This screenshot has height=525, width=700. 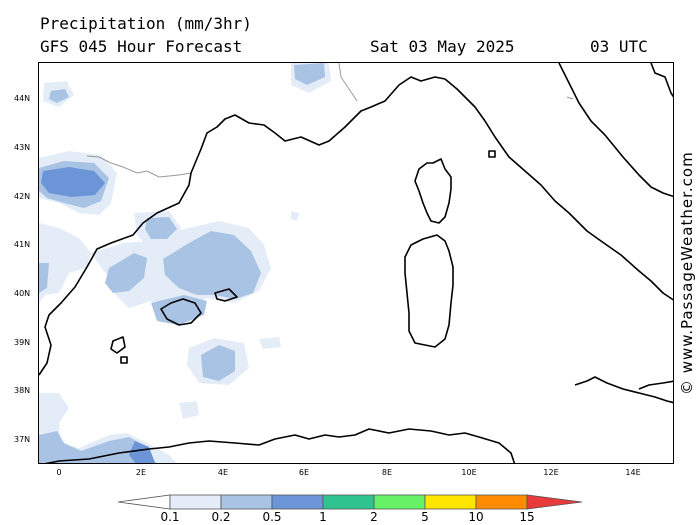 What do you see at coordinates (469, 472) in the screenshot?
I see `lon-label: 10E` at bounding box center [469, 472].